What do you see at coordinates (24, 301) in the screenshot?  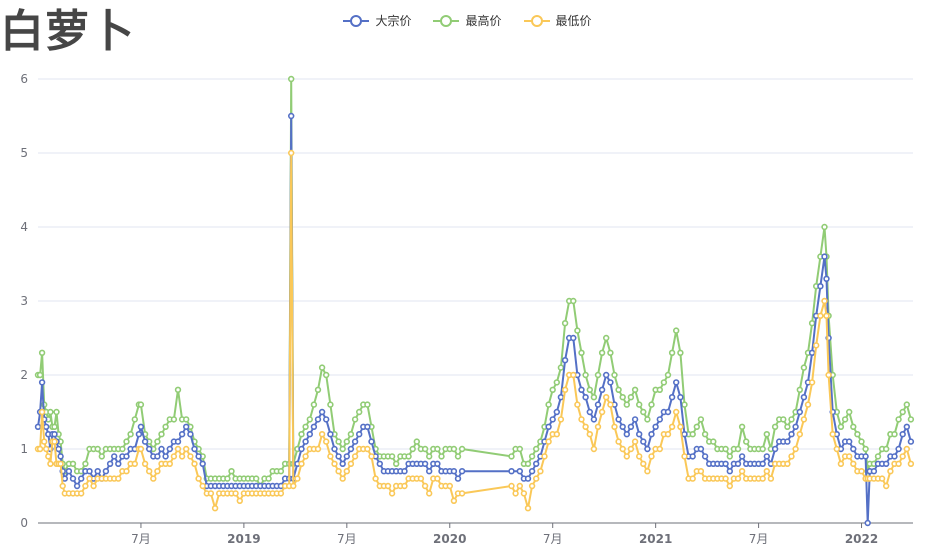 I see `y-tick-label: 3` at bounding box center [24, 301].